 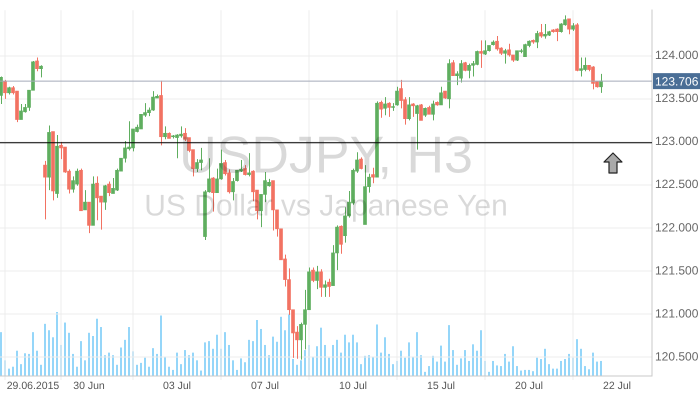 I want to click on y-tick-label: 121.000, so click(x=677, y=313).